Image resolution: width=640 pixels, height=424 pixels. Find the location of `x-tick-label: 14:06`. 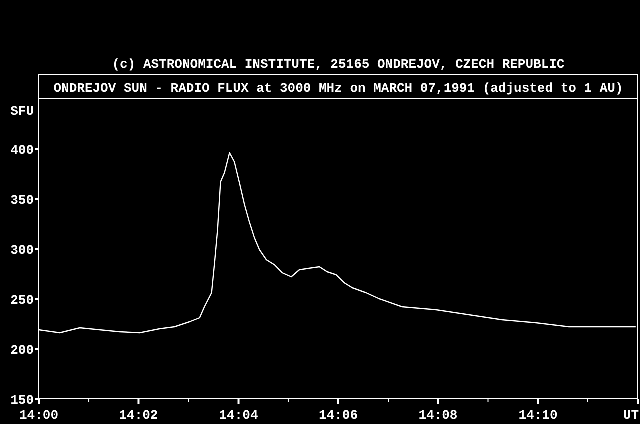

x-tick-label: 14:06 is located at coordinates (338, 415).